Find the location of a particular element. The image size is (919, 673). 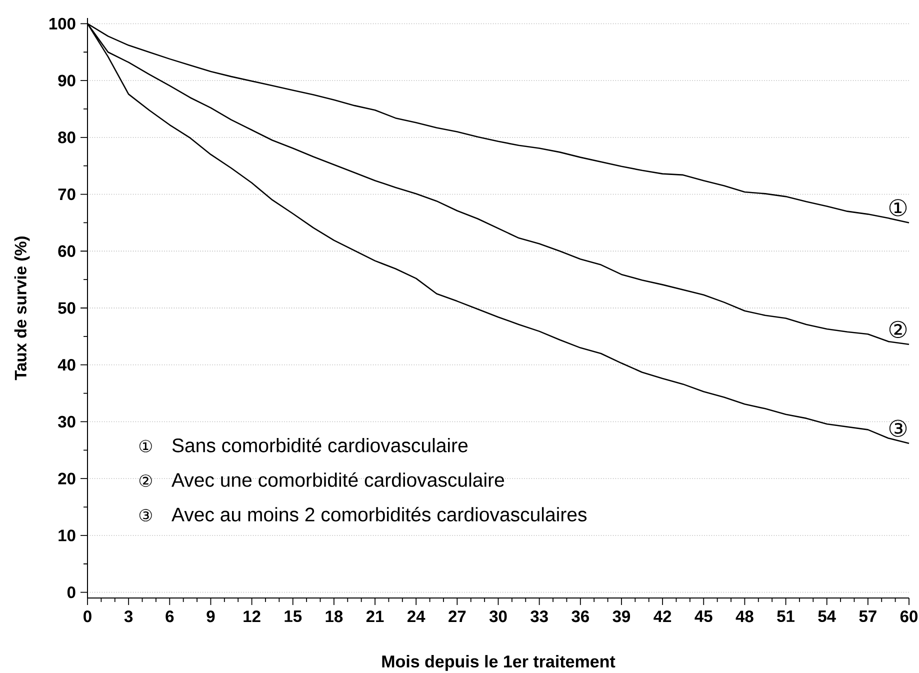

x-tick-label: 3 is located at coordinates (128, 616).